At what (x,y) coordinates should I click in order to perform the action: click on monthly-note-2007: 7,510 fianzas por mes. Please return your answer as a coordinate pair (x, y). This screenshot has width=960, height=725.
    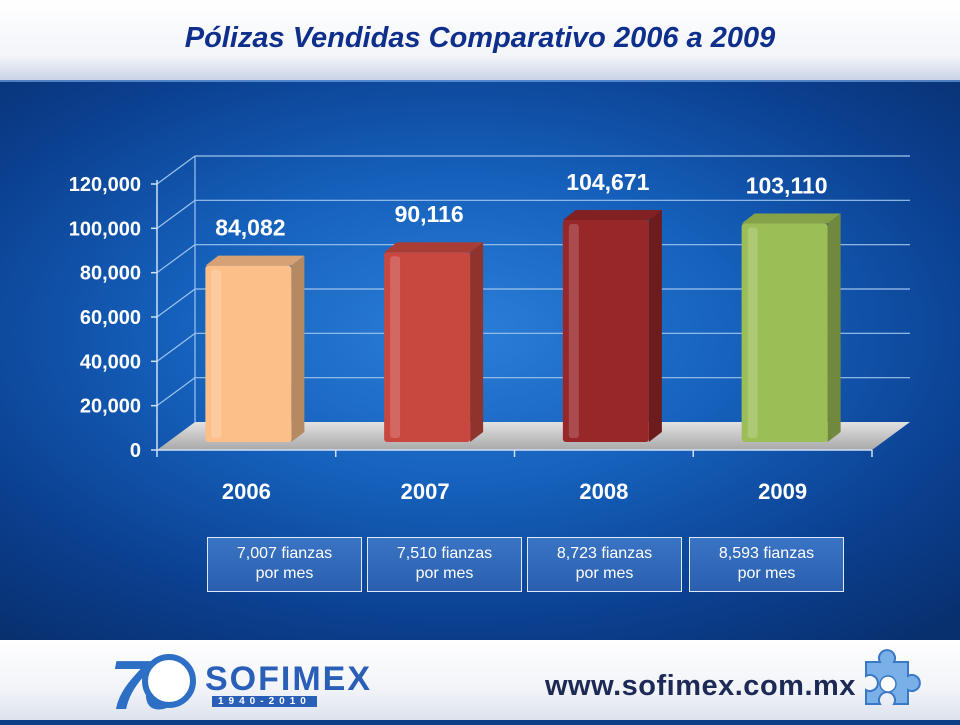
    Looking at the image, I should click on (444, 564).